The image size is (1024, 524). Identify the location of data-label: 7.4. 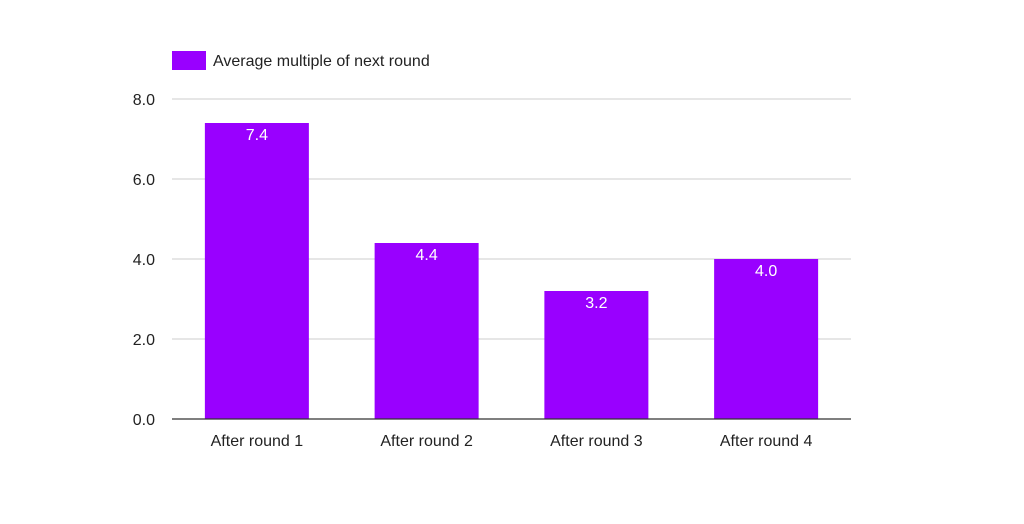
(257, 135).